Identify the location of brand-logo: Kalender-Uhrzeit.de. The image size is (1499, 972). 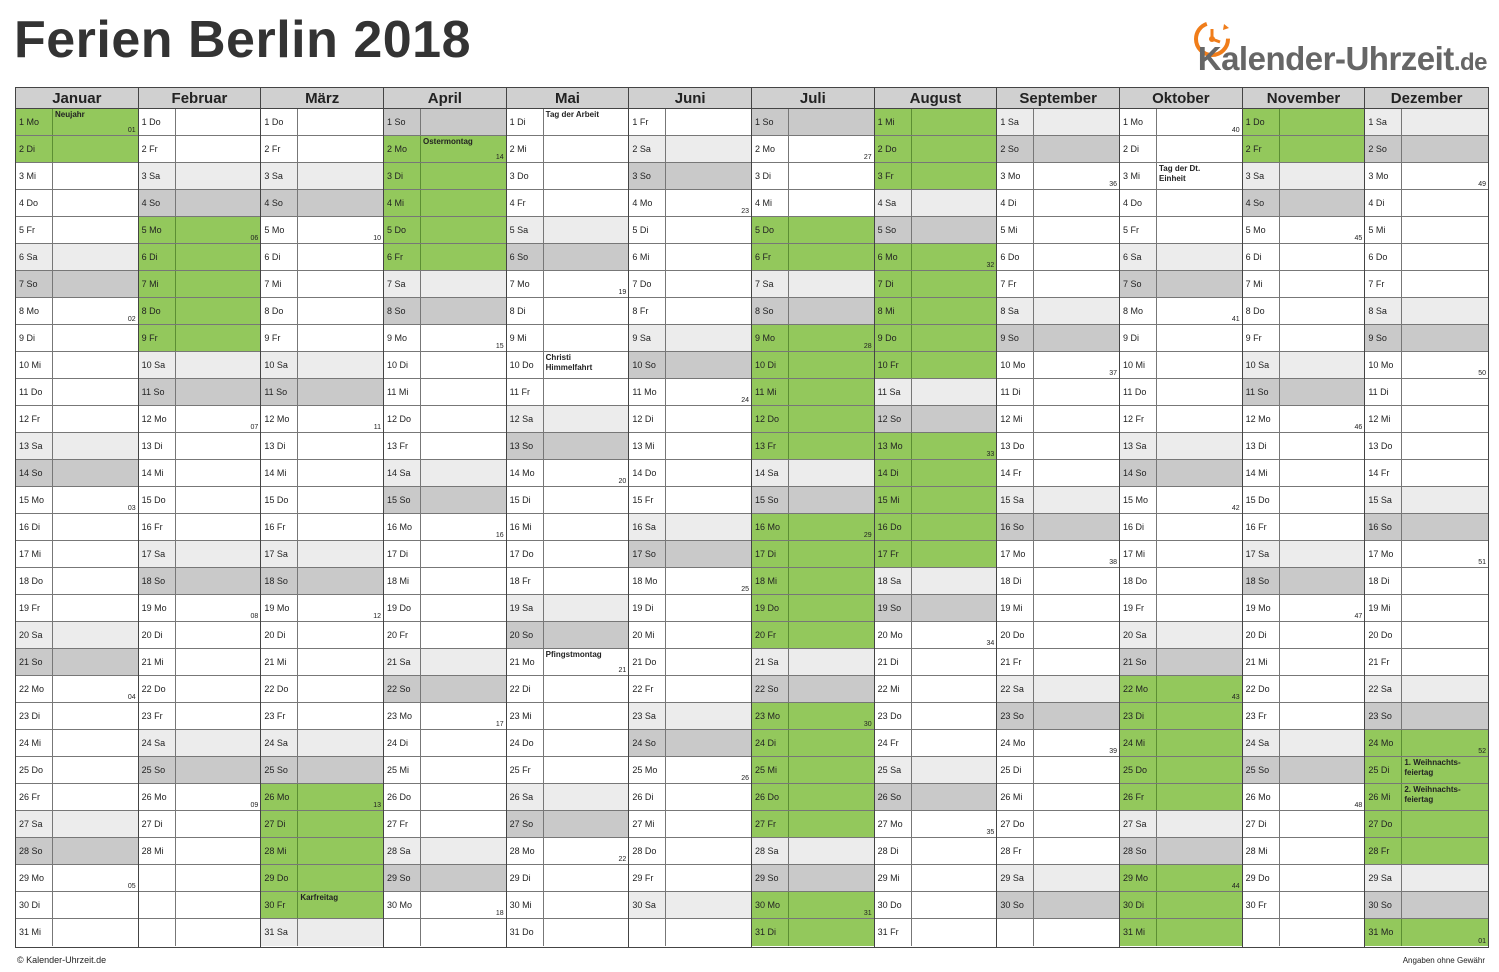
(1337, 46).